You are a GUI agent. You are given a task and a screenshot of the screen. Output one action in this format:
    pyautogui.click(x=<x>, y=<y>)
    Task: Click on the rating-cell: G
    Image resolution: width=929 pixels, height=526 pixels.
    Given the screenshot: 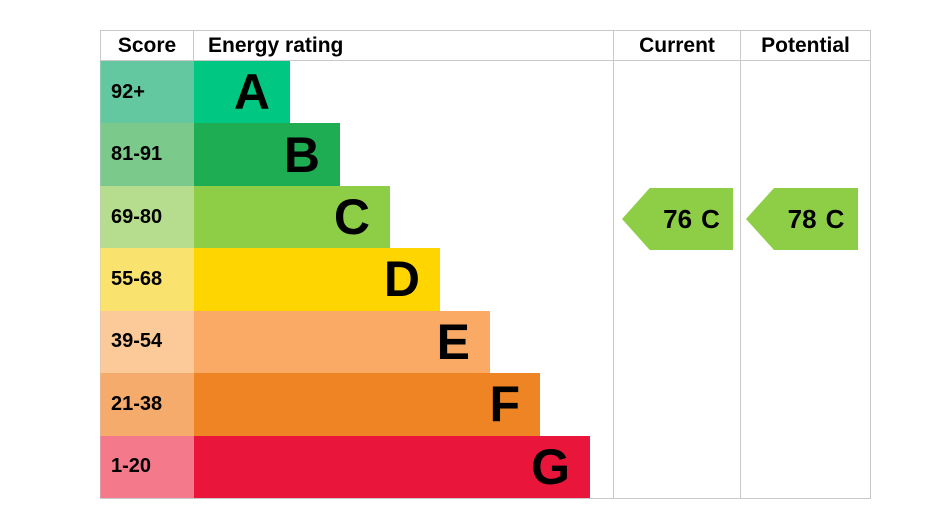 What is the action you would take?
    pyautogui.click(x=403, y=466)
    